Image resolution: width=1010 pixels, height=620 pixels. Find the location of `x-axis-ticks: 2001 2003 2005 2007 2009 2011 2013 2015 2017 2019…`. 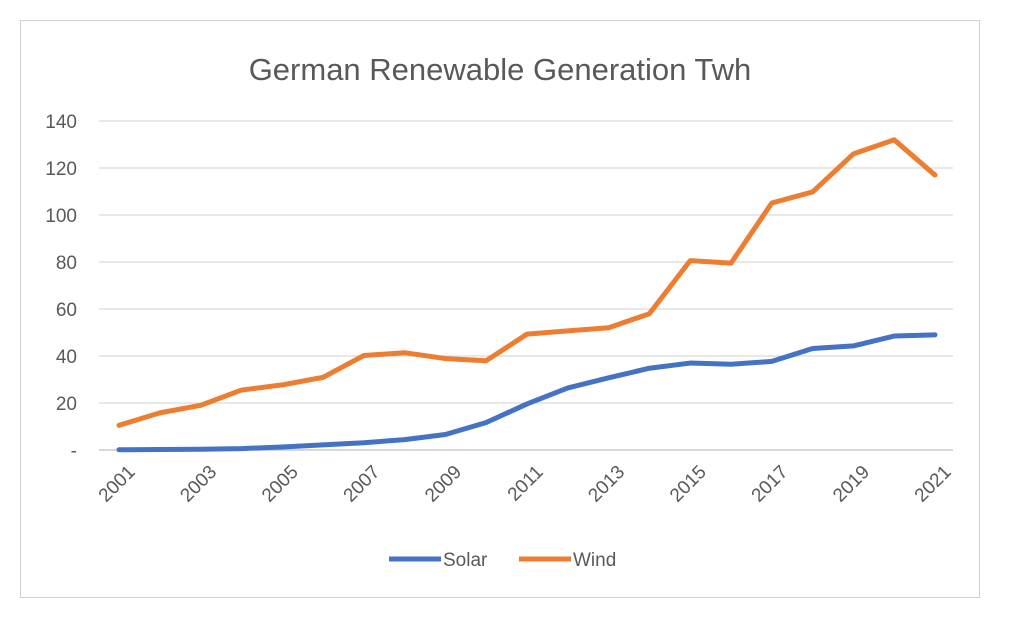

x-axis-ticks: 2001 2003 2005 2007 2009 2011 2013 2015 2017 2019… is located at coordinates (525, 484).